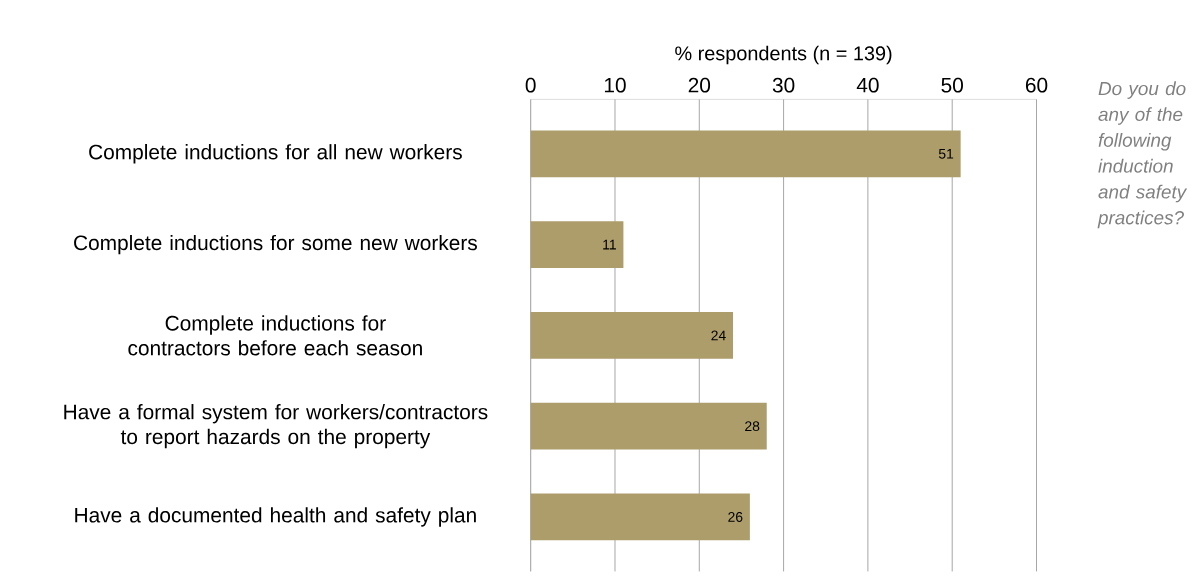 This screenshot has height=585, width=1204. I want to click on x-tick-label: 40, so click(867, 85).